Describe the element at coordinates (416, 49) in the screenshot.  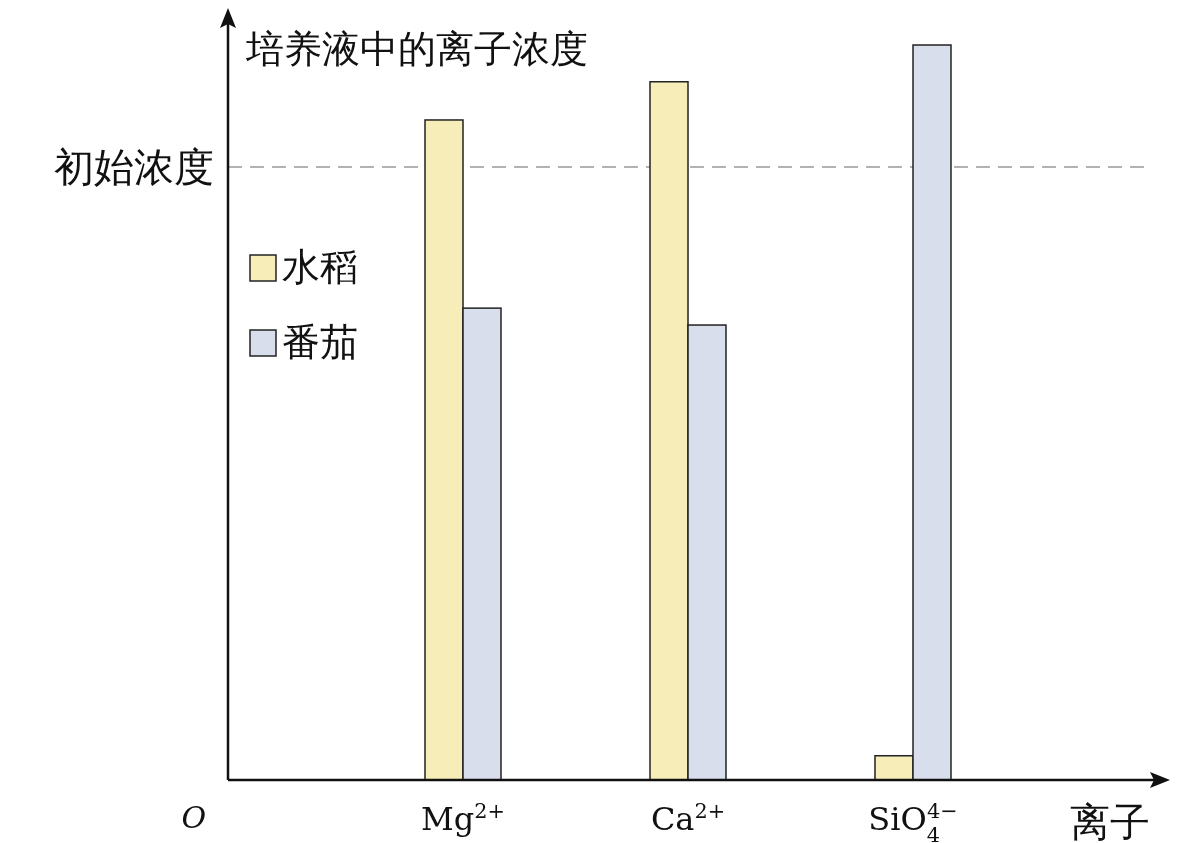
I see `y-axis-title: 培养液中的离子浓度` at that location.